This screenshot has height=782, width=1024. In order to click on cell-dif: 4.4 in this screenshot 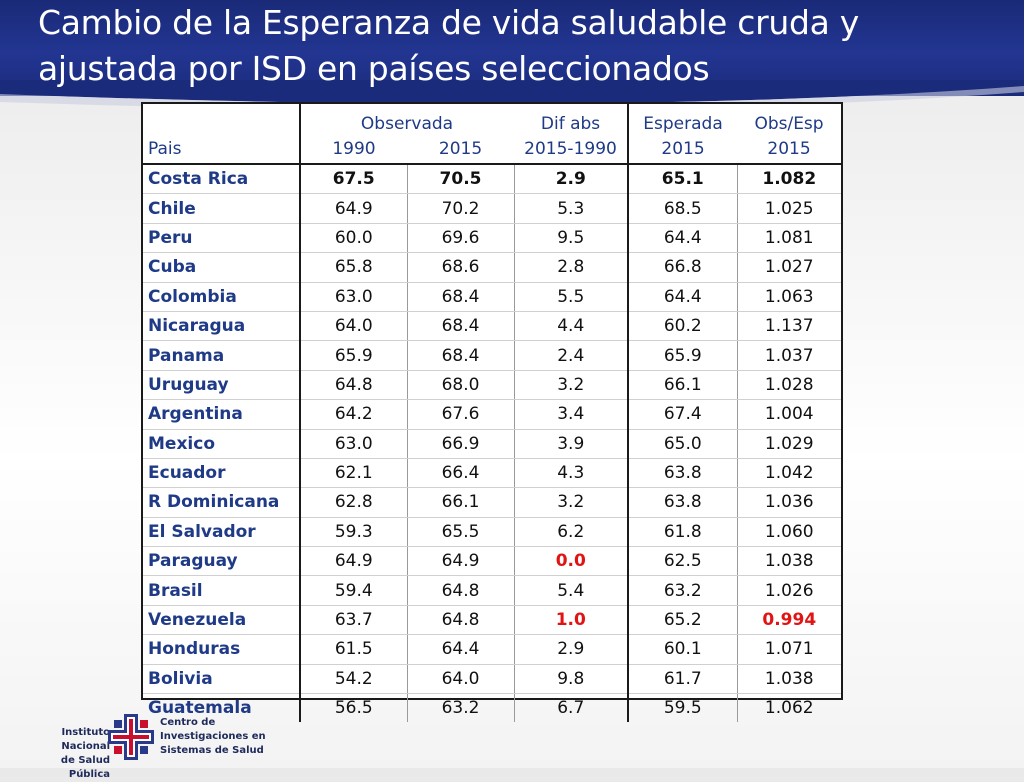, I will do `click(571, 326)`.